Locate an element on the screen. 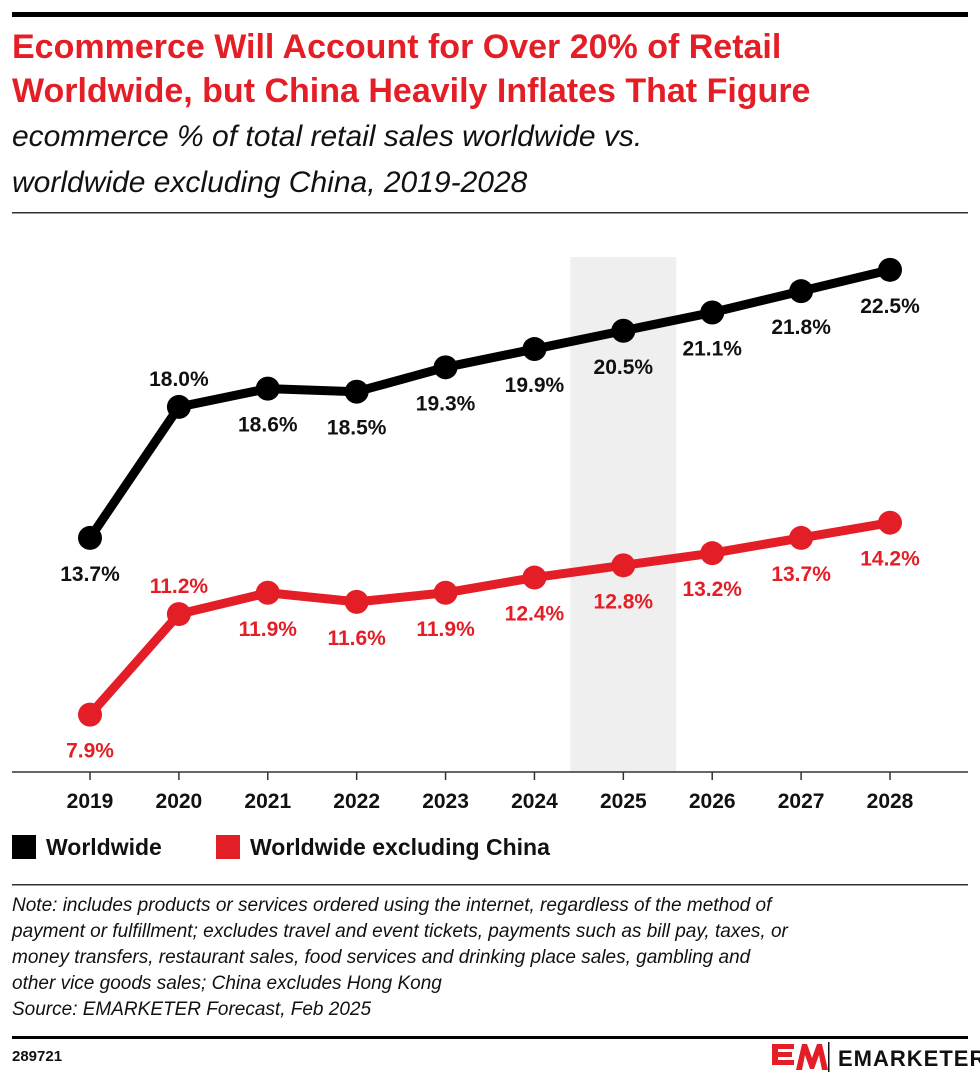 This screenshot has height=1083, width=980. x-tick-label-2022: 2022 is located at coordinates (356, 801).